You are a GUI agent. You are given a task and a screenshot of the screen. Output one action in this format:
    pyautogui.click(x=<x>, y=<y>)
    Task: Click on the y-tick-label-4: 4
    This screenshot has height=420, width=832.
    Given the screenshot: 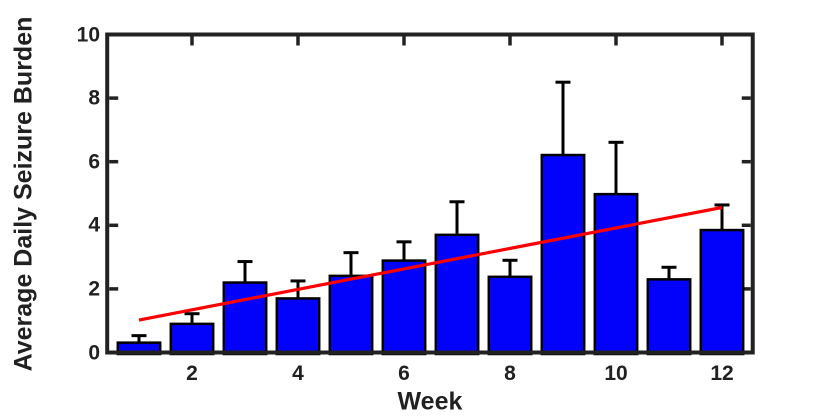 What is the action you would take?
    pyautogui.click(x=94, y=225)
    